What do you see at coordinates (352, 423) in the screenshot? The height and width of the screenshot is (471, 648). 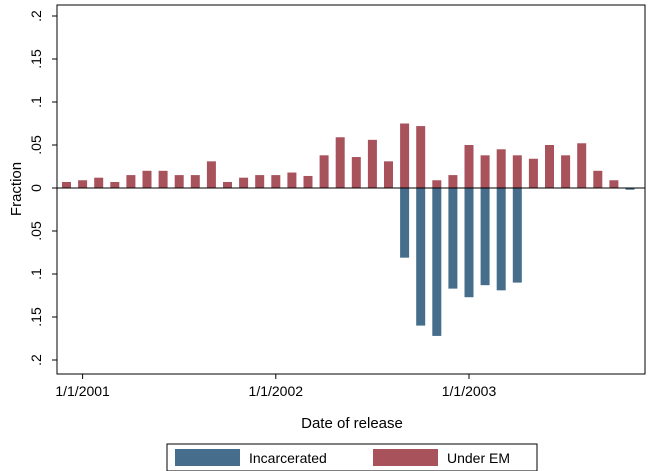 I see `x-axis-label: Date of release` at bounding box center [352, 423].